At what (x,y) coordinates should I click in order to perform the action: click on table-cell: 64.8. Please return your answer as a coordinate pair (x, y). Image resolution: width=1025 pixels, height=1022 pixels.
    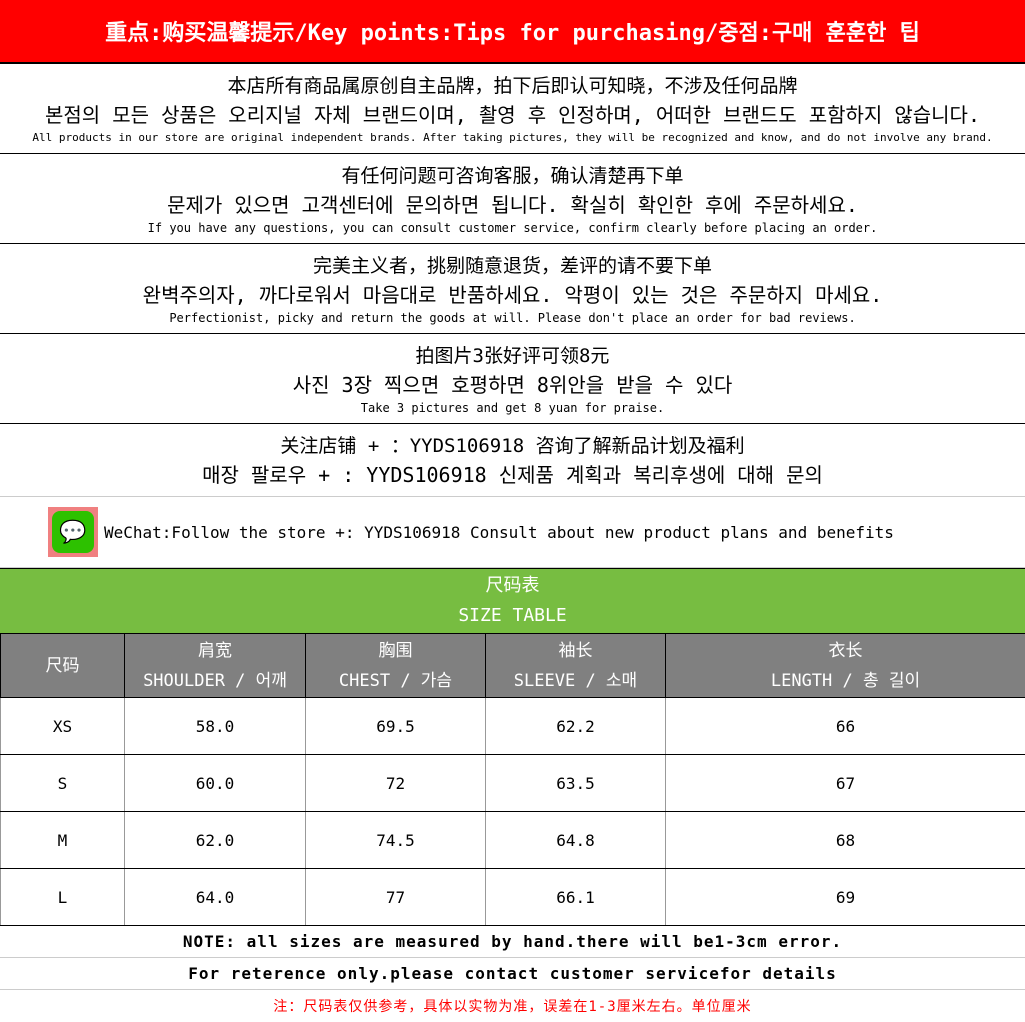
    Looking at the image, I should click on (575, 840).